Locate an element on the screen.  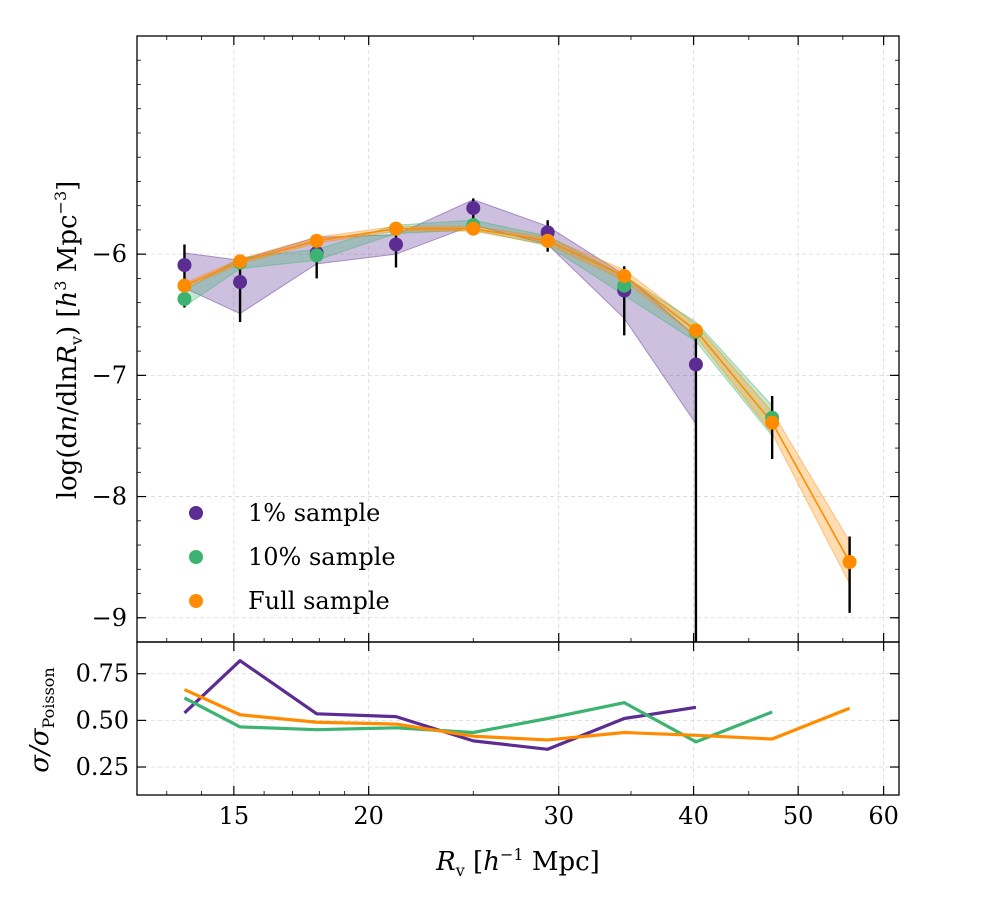
ylabel-mid: /dln is located at coordinates (68, 389).